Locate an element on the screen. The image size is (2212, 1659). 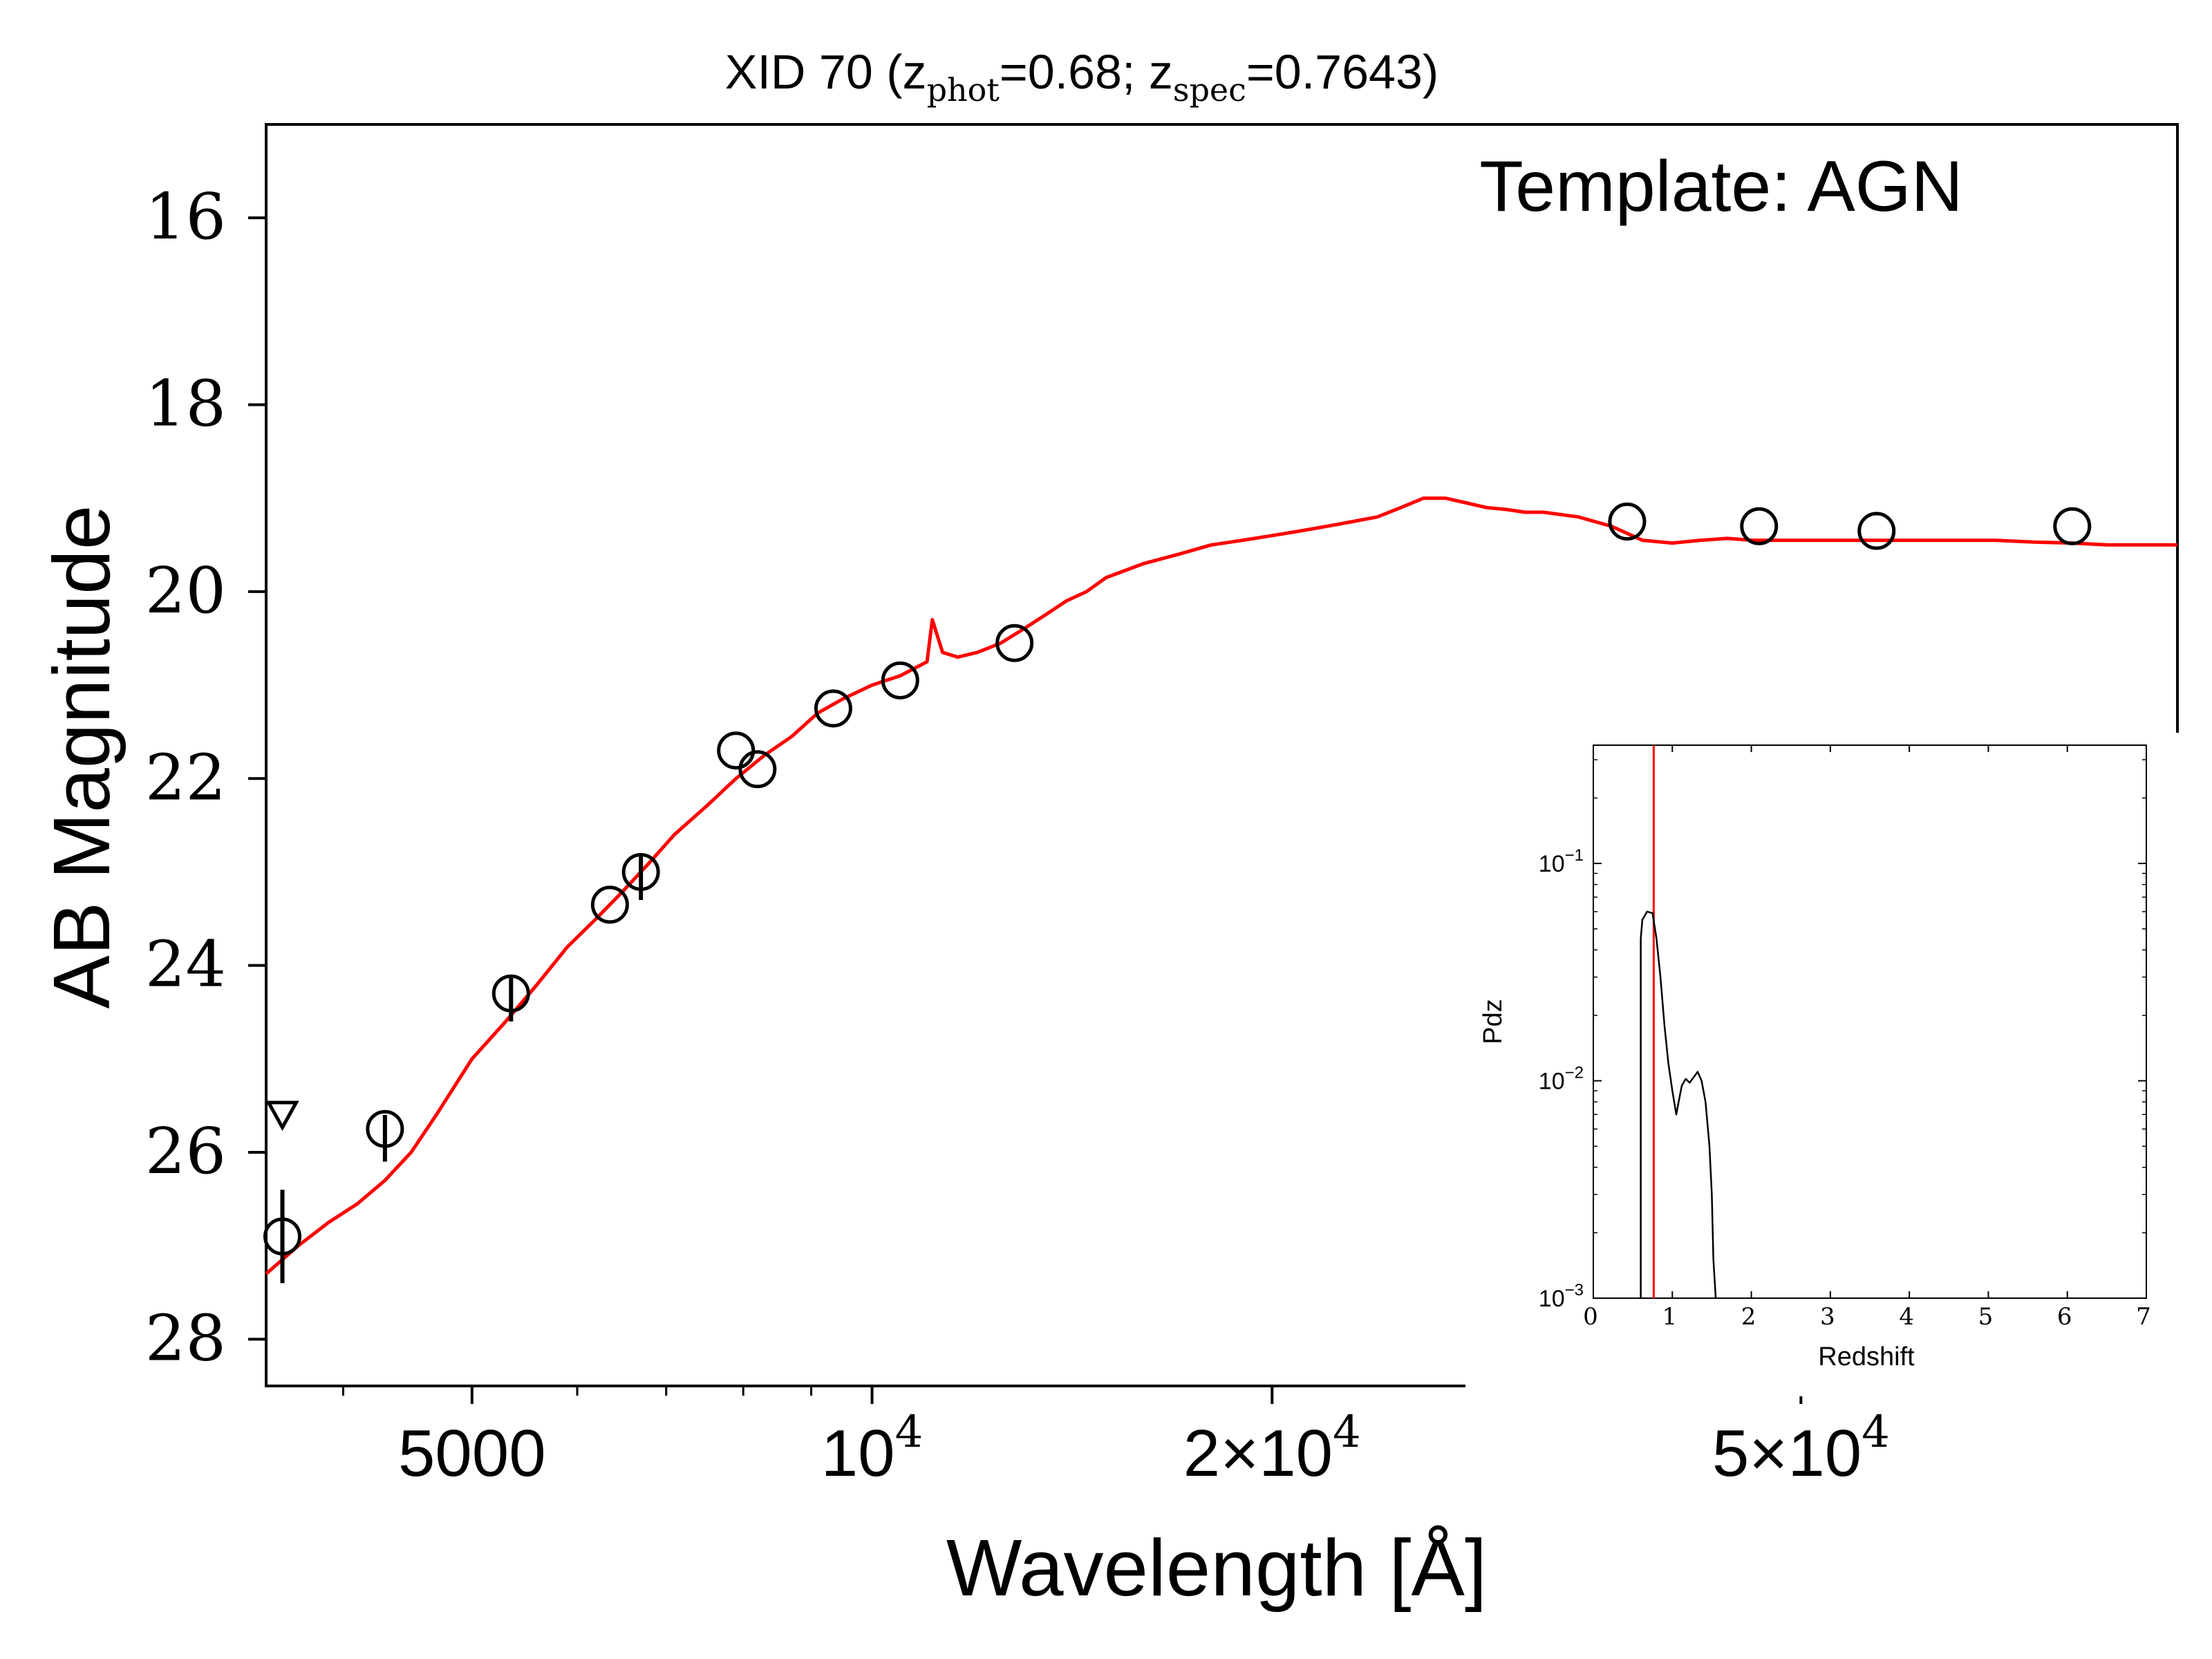
y-tick-label: 28 is located at coordinates (185, 1338).